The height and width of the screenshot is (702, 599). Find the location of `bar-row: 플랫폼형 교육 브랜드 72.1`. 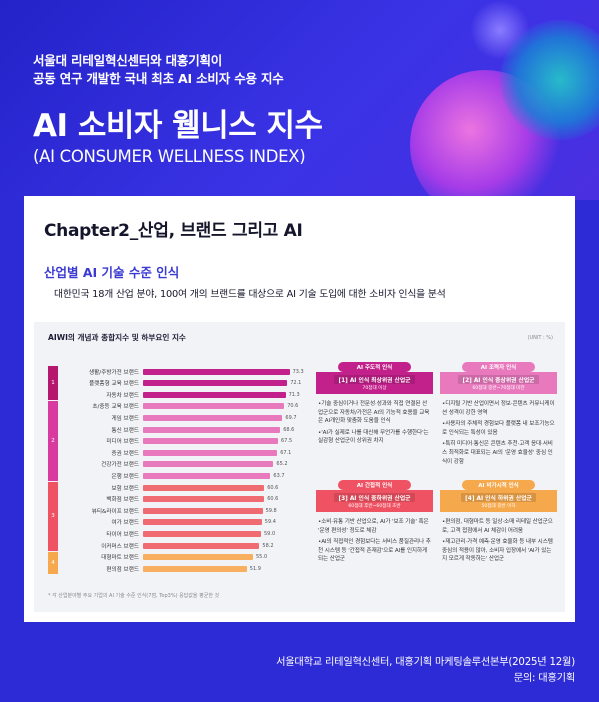

bar-row: 플랫폼형 교육 브랜드 72.1 is located at coordinates (181, 383).